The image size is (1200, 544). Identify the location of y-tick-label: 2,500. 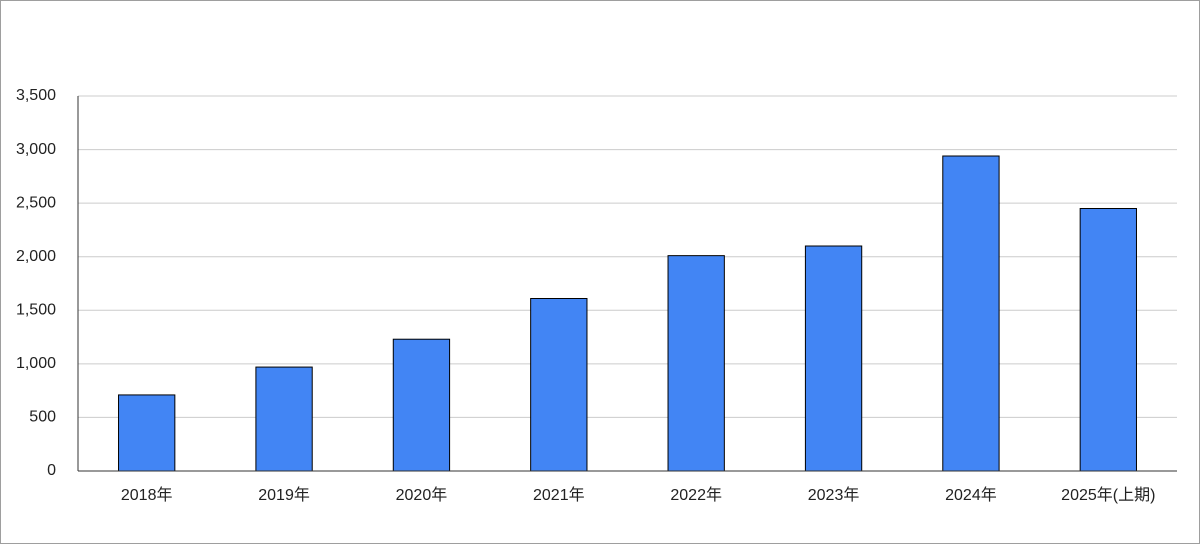
(36, 202).